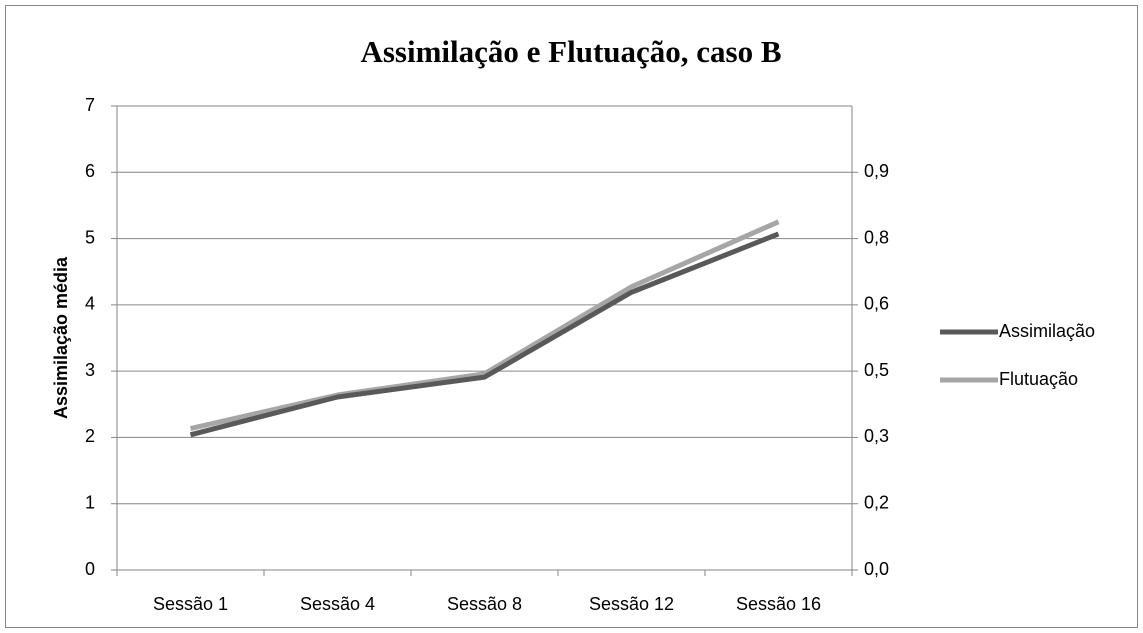 The height and width of the screenshot is (633, 1143). Describe the element at coordinates (876, 304) in the screenshot. I see `y2-tick-label: 0,6` at that location.